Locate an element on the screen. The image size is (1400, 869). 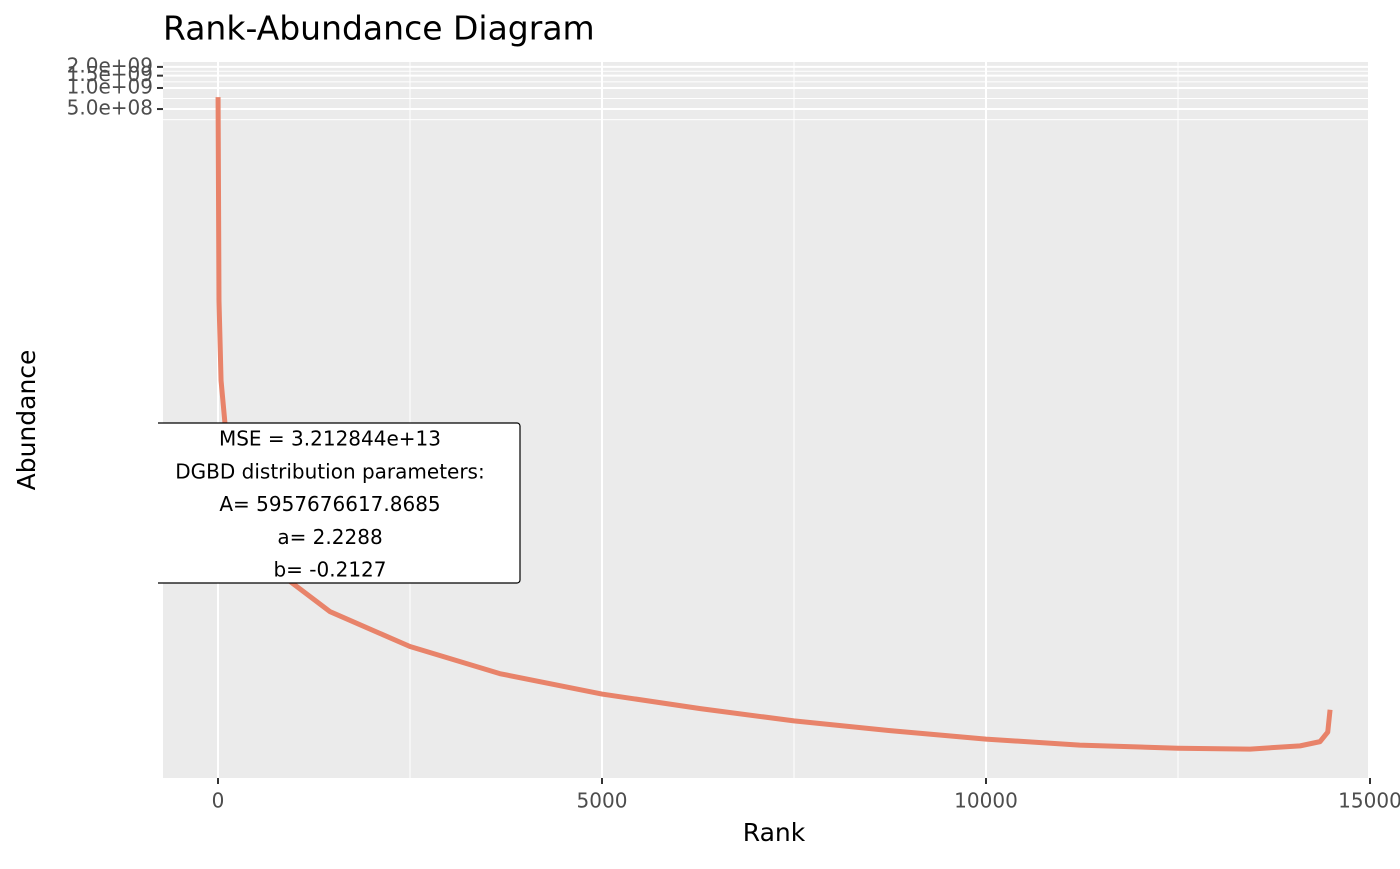
annotation-text: MSE = 3.212844e+13 is located at coordinates (330, 439).